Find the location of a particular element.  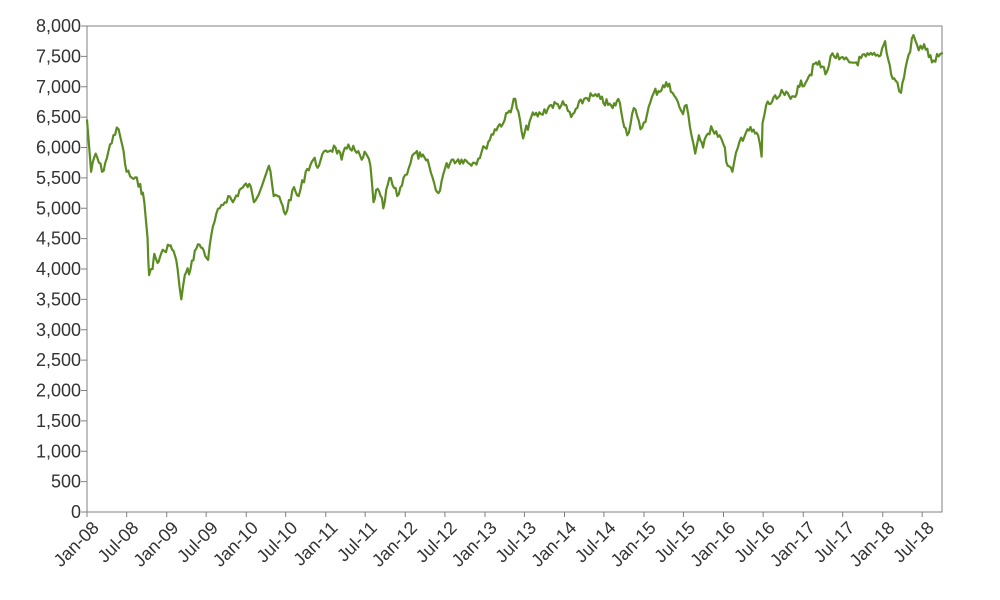

x-tick-label: Jan-12 is located at coordinates (394, 544).